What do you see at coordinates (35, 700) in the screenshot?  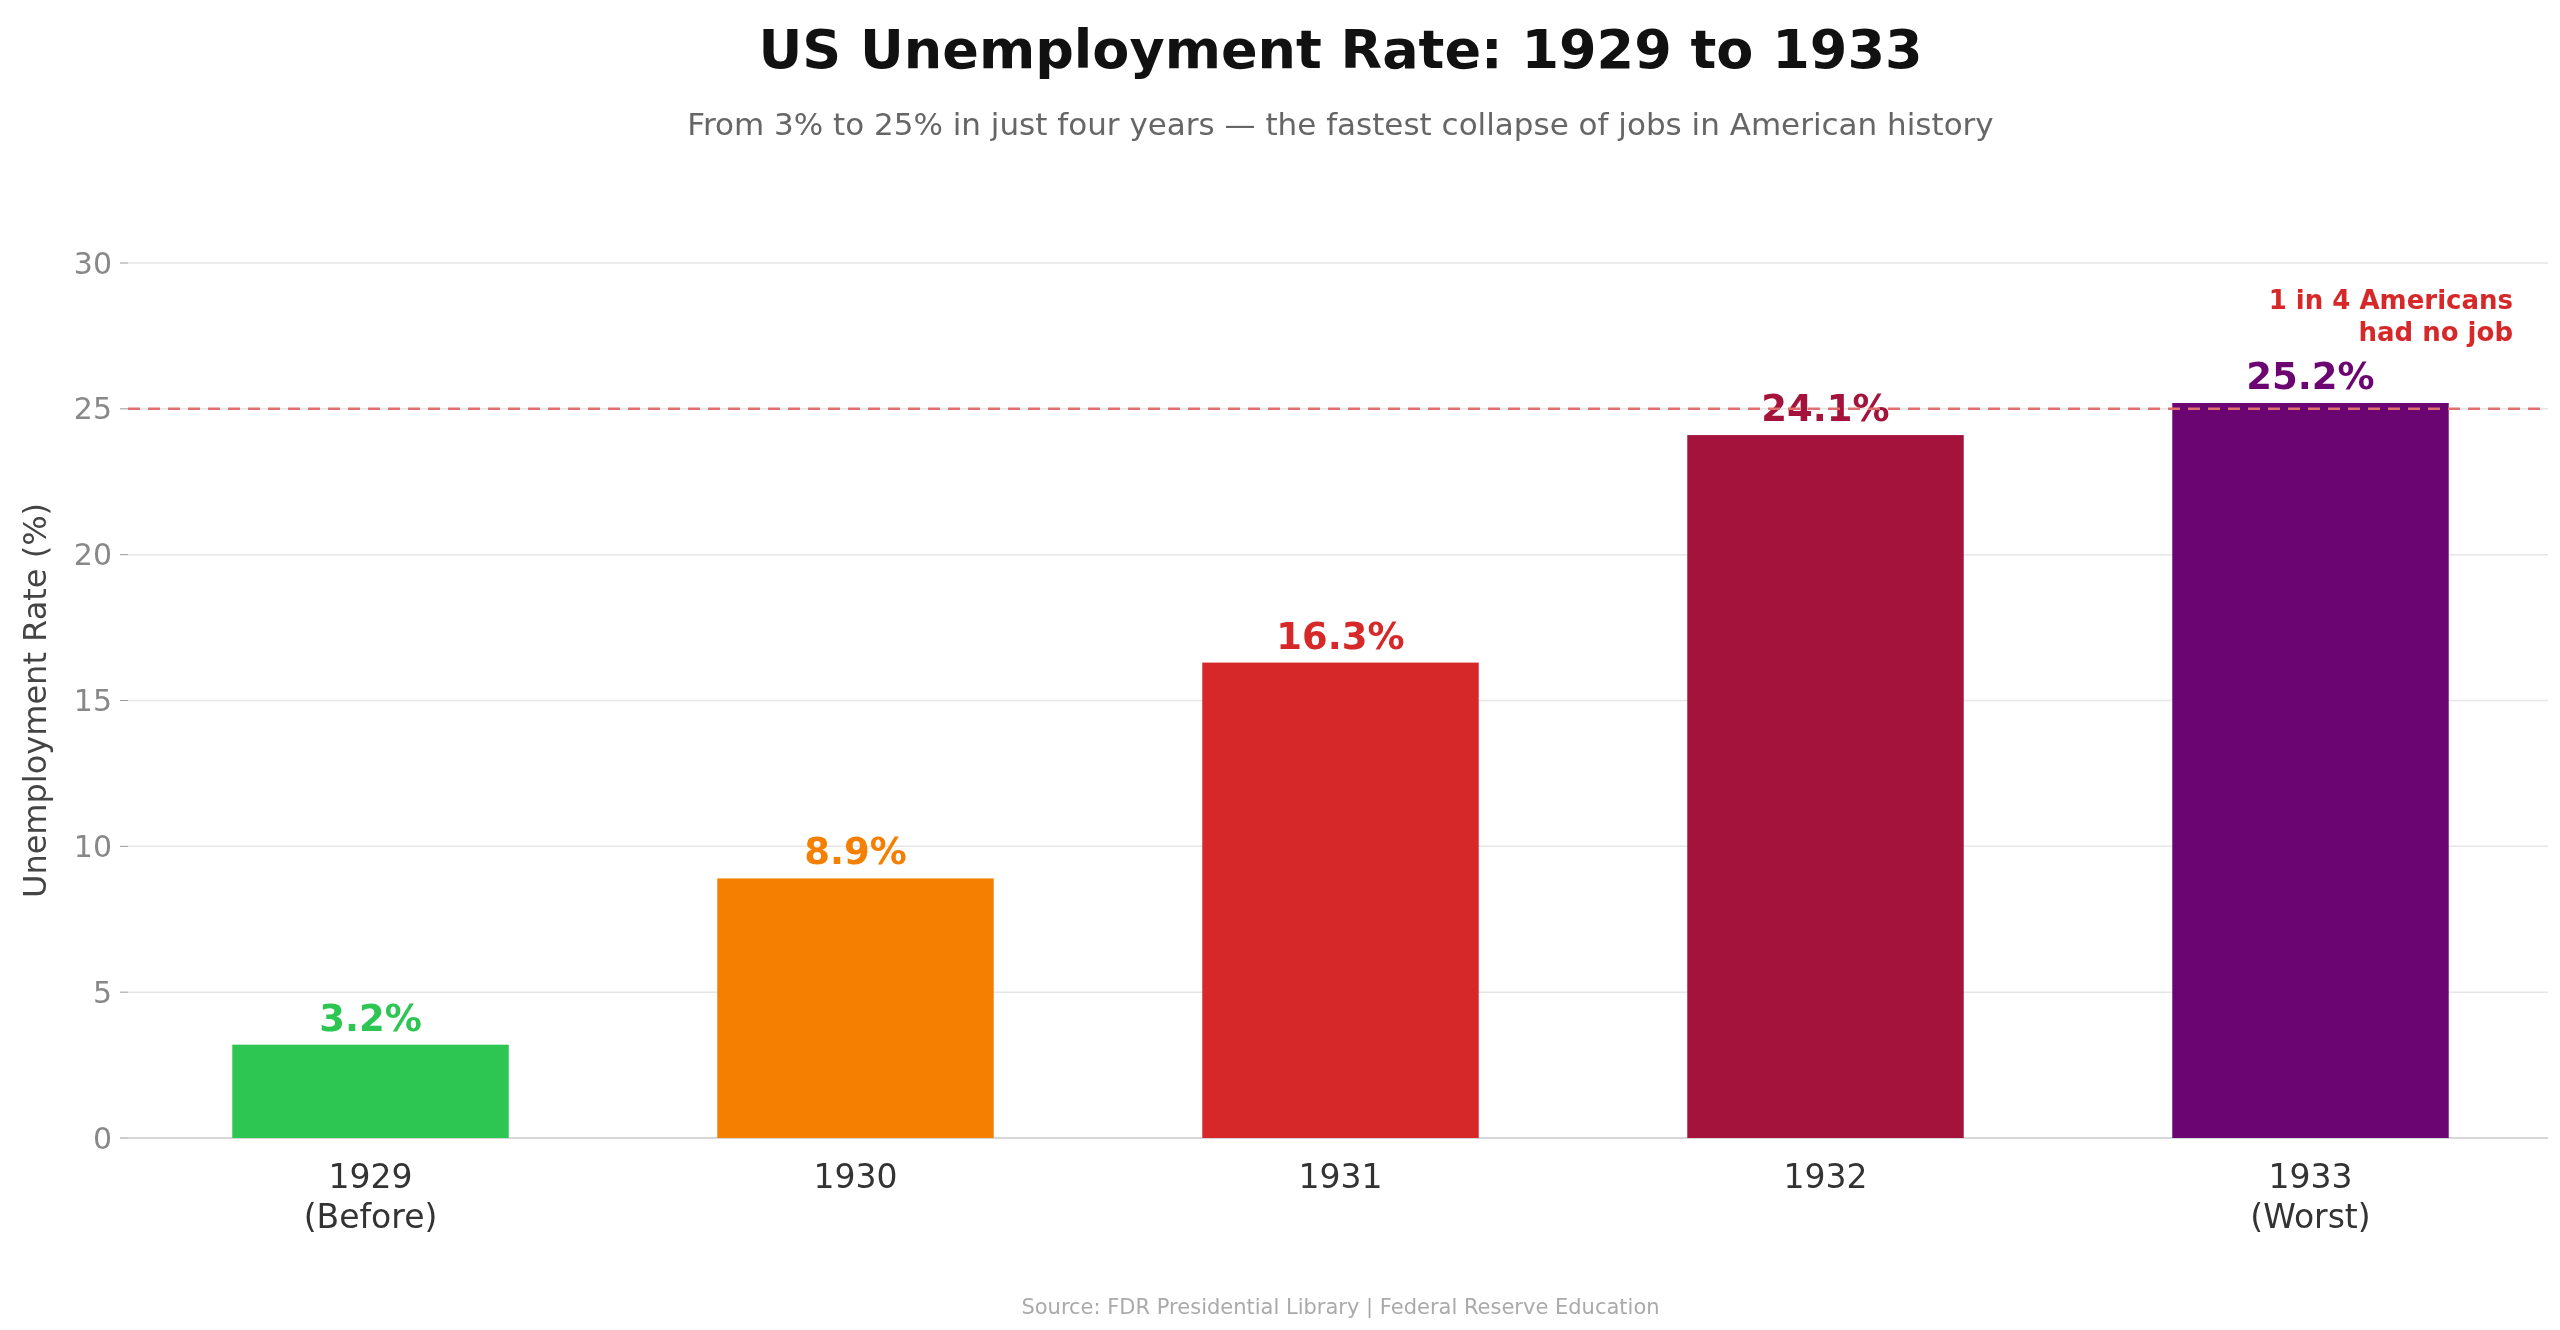 I see `y-axis-title: Unemployment Rate (%)` at bounding box center [35, 700].